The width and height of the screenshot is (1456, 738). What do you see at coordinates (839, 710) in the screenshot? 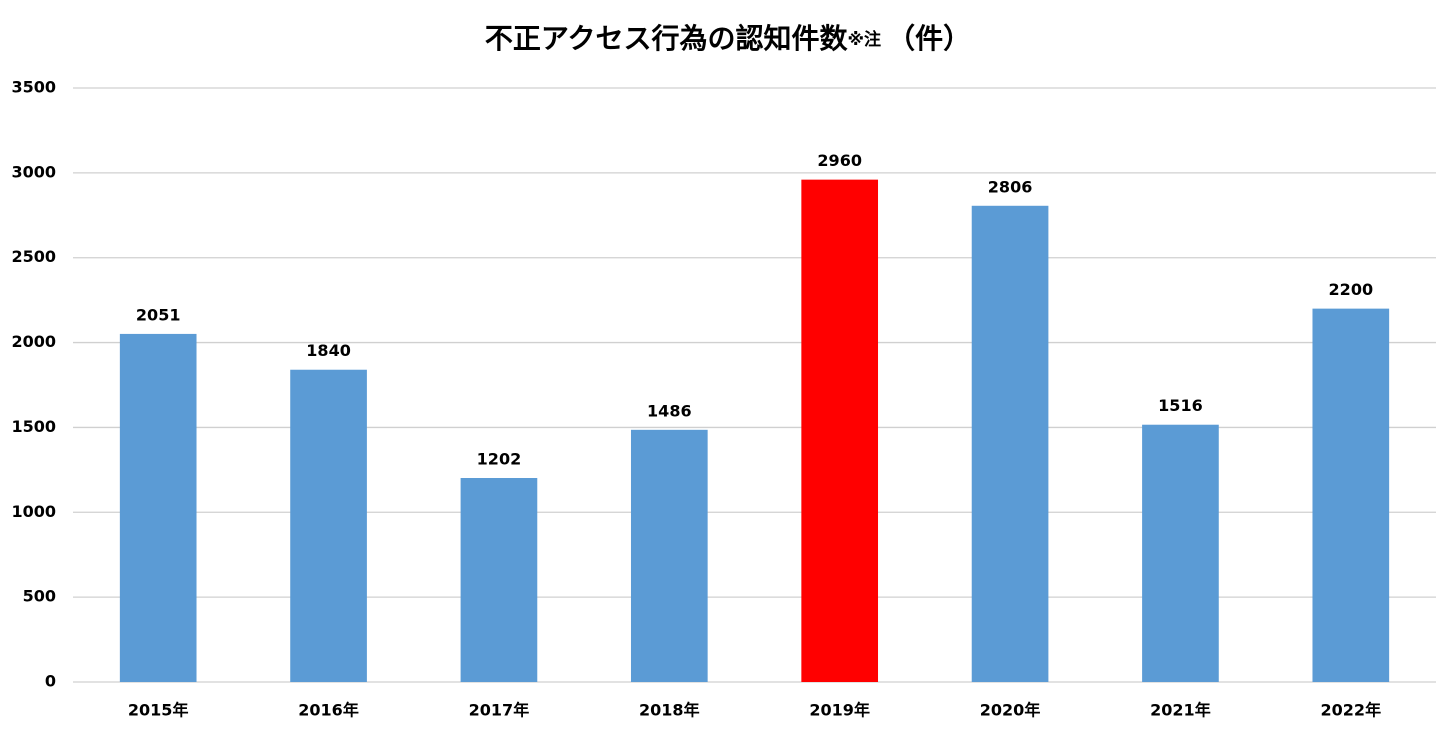
I see `x-tick-label: 2019年` at bounding box center [839, 710].